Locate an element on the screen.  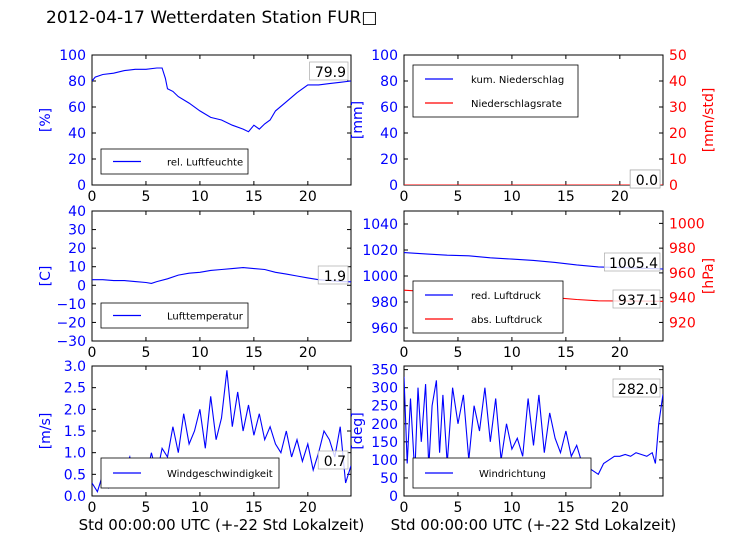
y2-tick-label: 1000 is located at coordinates (687, 224).